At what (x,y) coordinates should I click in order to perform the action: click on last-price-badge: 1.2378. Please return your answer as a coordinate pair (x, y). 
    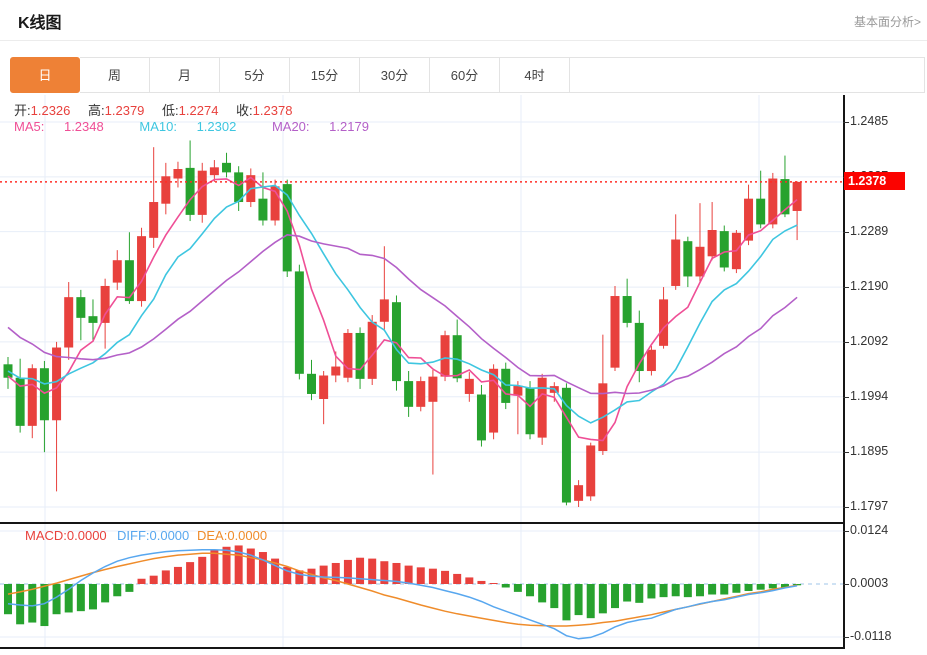
    Looking at the image, I should click on (874, 181).